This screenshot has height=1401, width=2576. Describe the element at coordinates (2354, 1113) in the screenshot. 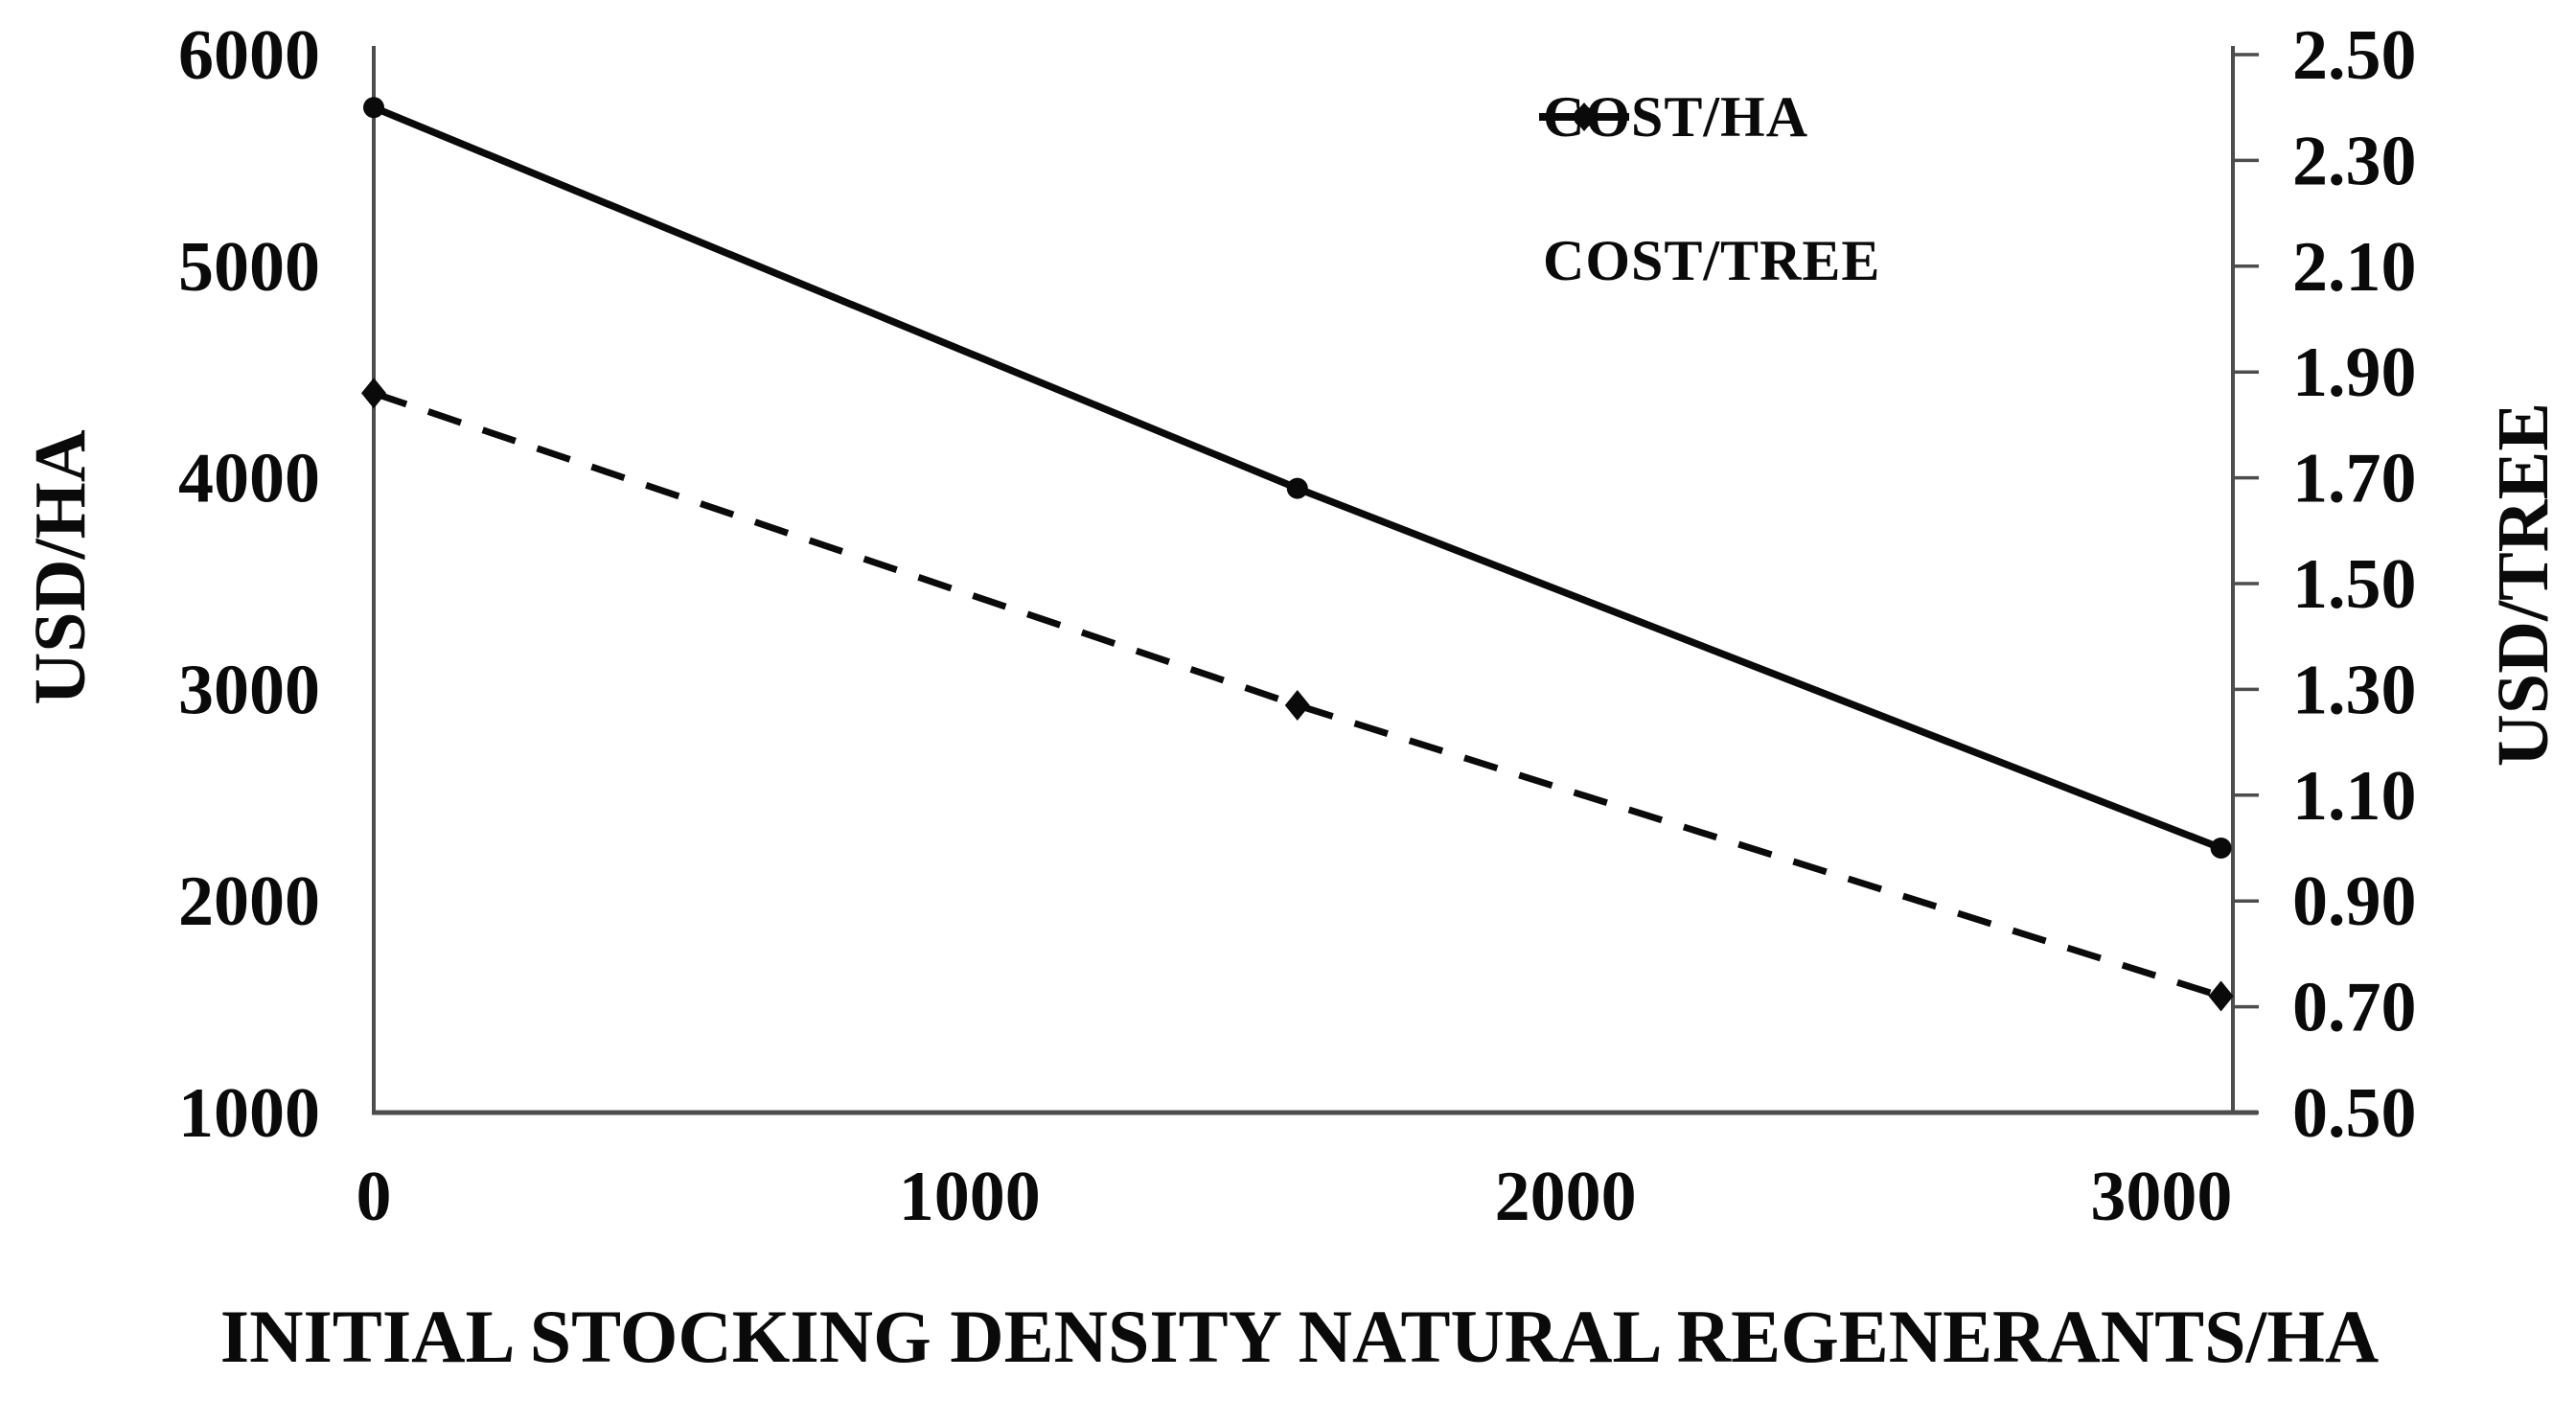

I see `y-right-tick-label: 0.50` at that location.